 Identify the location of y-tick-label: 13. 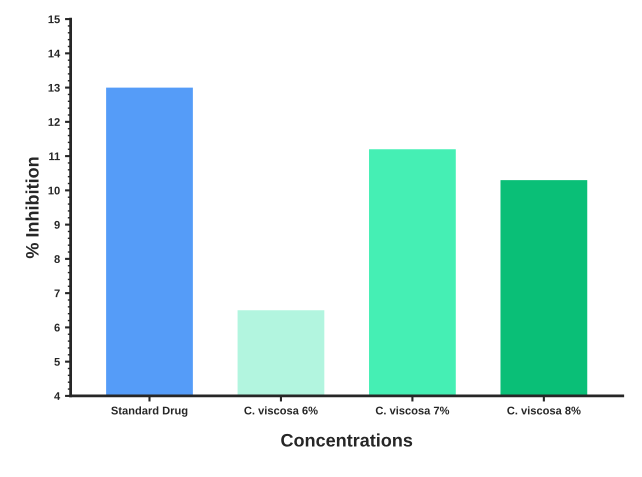
(54, 88).